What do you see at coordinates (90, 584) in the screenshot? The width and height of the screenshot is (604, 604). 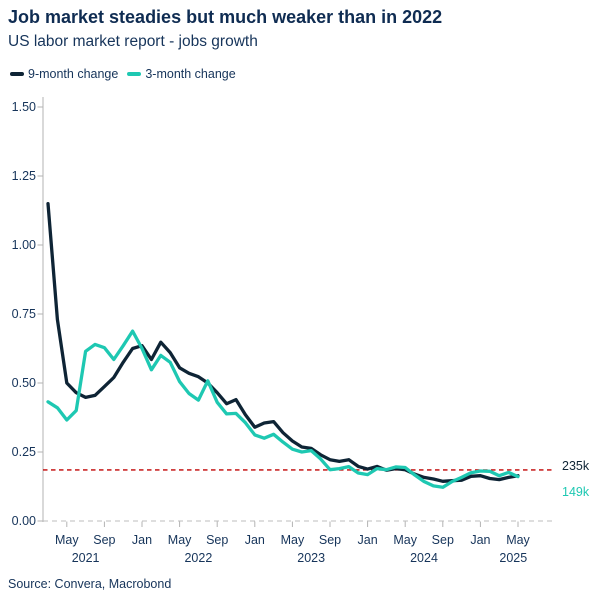 I see `source-note: Source: Convera, Macrobond` at bounding box center [90, 584].